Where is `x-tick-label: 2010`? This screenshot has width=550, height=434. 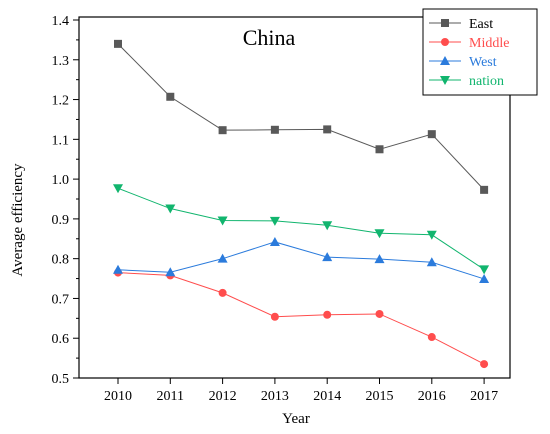
x-tick-label: 2010 is located at coordinates (118, 396).